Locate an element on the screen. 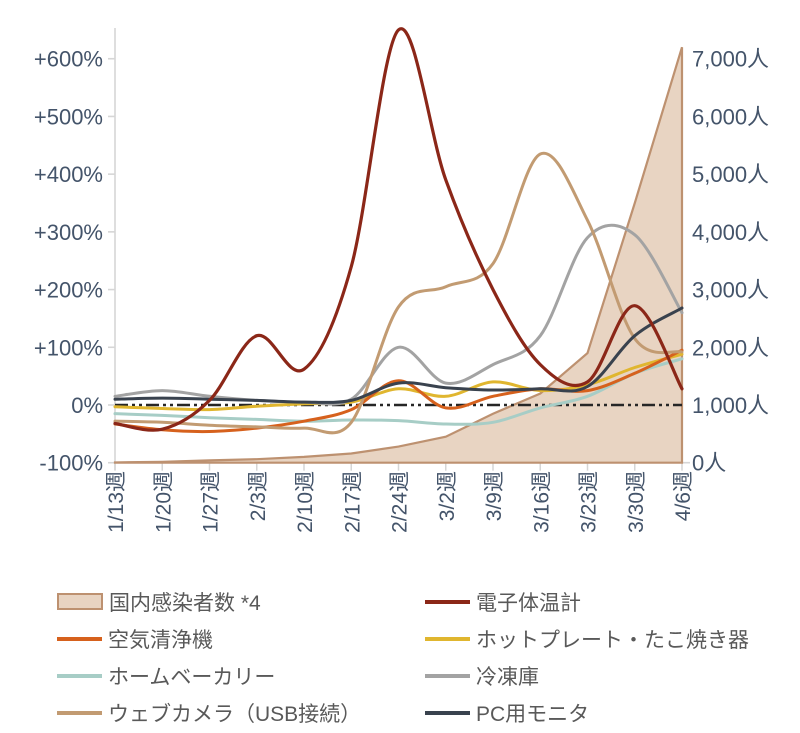 The height and width of the screenshot is (733, 800). x-axis-label: 4/6週 is located at coordinates (683, 496).